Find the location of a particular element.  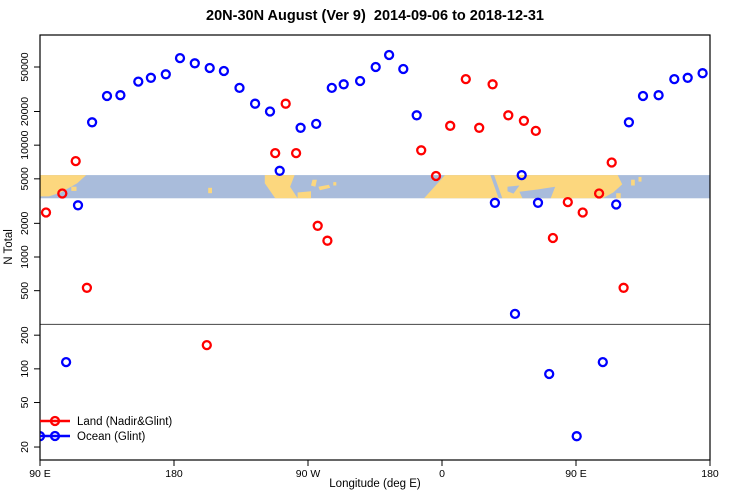

y-tick-label: 20 is located at coordinates (25, 447).